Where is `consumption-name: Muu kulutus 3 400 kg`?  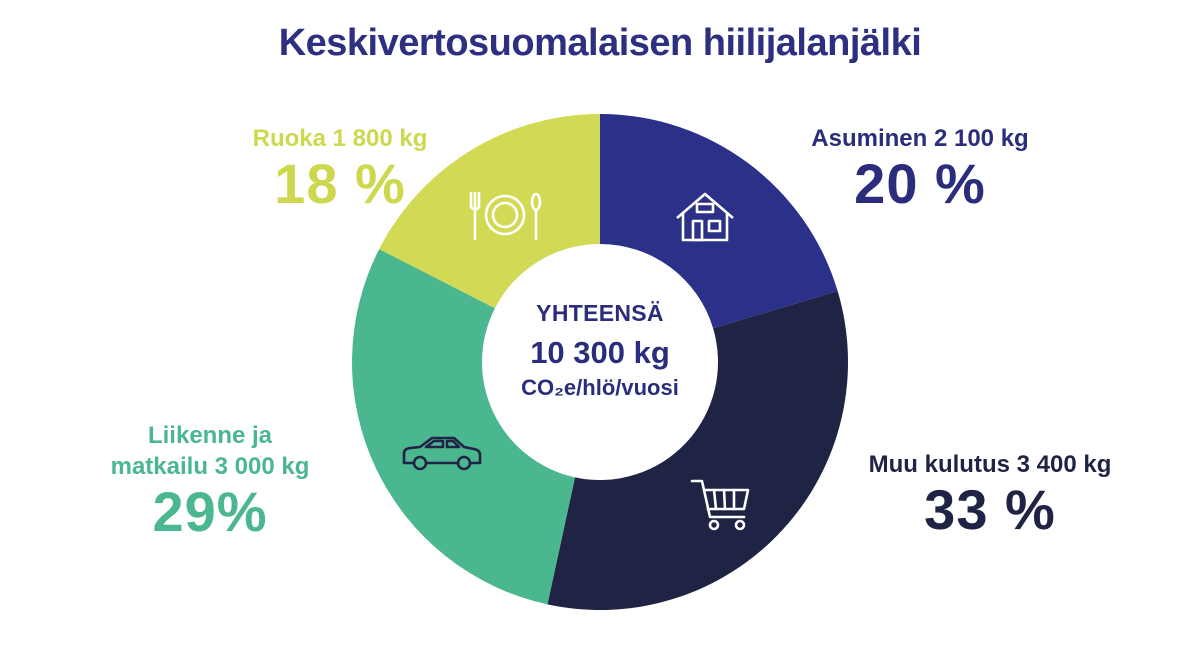
consumption-name: Muu kulutus 3 400 kg is located at coordinates (990, 464).